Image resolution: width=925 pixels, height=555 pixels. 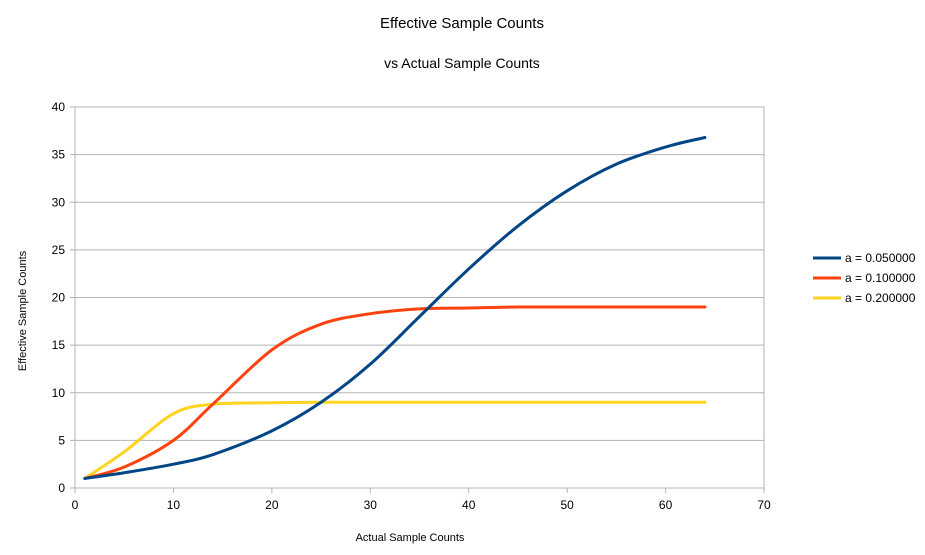 What do you see at coordinates (469, 505) in the screenshot?
I see `x-tick-label: 40` at bounding box center [469, 505].